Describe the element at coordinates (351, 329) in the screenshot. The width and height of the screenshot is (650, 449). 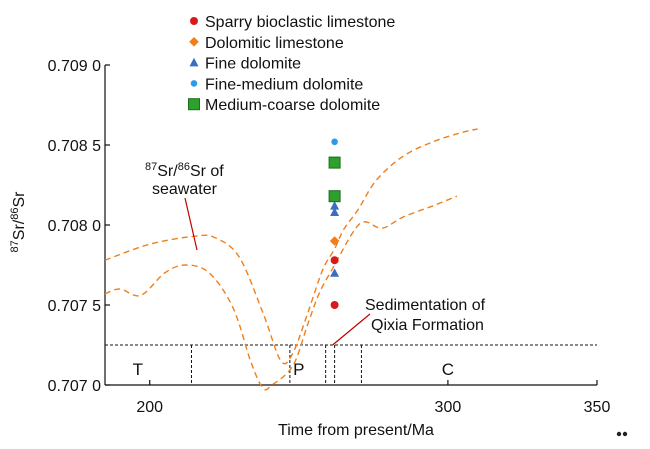
I see `formation-pointer-line` at that location.